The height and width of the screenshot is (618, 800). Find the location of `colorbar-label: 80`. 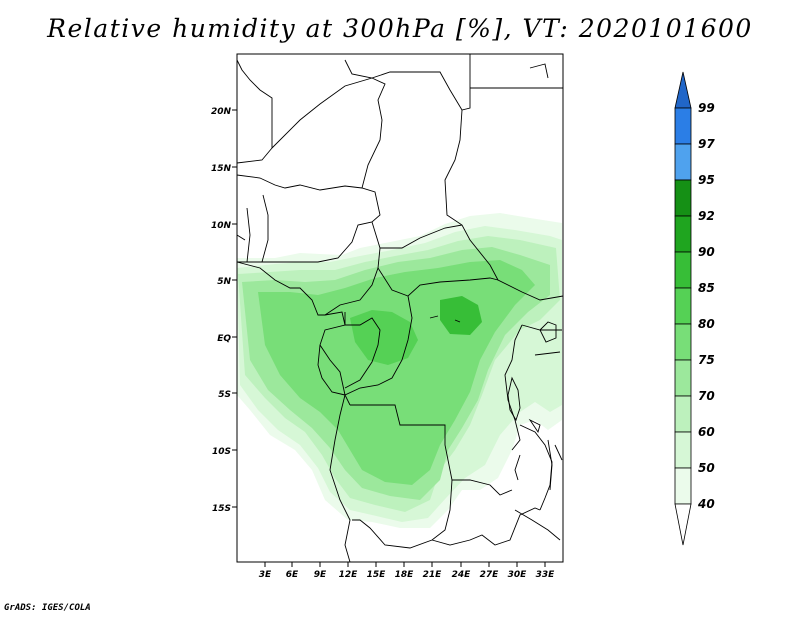

colorbar-label: 80 is located at coordinates (706, 324).